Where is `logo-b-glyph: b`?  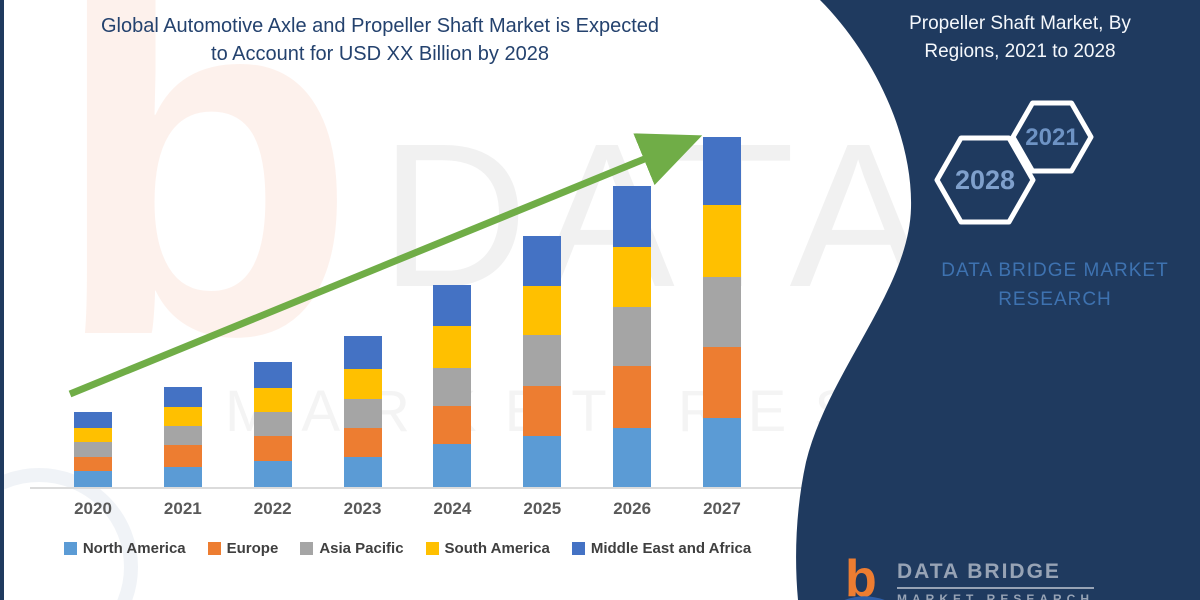 logo-b-glyph: b is located at coordinates (861, 576).